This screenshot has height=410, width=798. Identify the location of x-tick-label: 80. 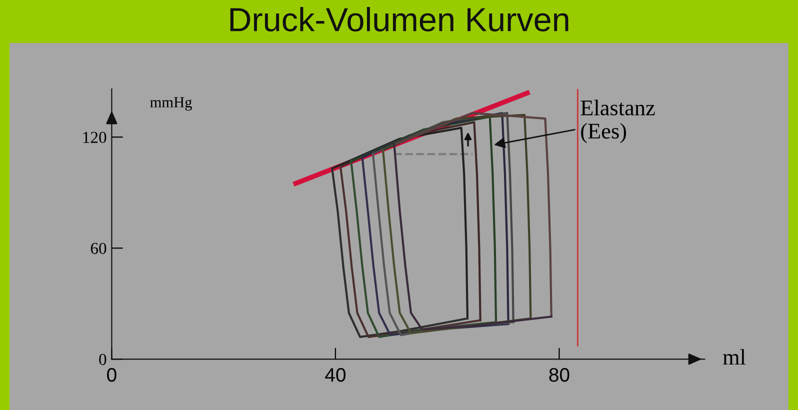
(559, 375).